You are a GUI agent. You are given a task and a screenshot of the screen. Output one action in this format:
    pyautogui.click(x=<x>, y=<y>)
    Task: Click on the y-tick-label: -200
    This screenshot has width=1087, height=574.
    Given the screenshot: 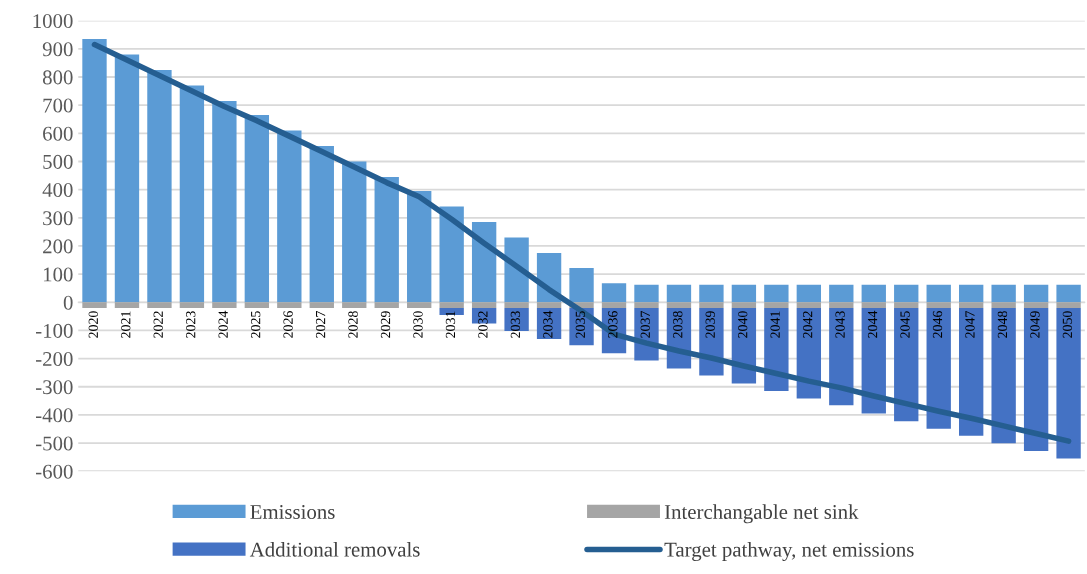 What is the action you would take?
    pyautogui.click(x=54, y=359)
    